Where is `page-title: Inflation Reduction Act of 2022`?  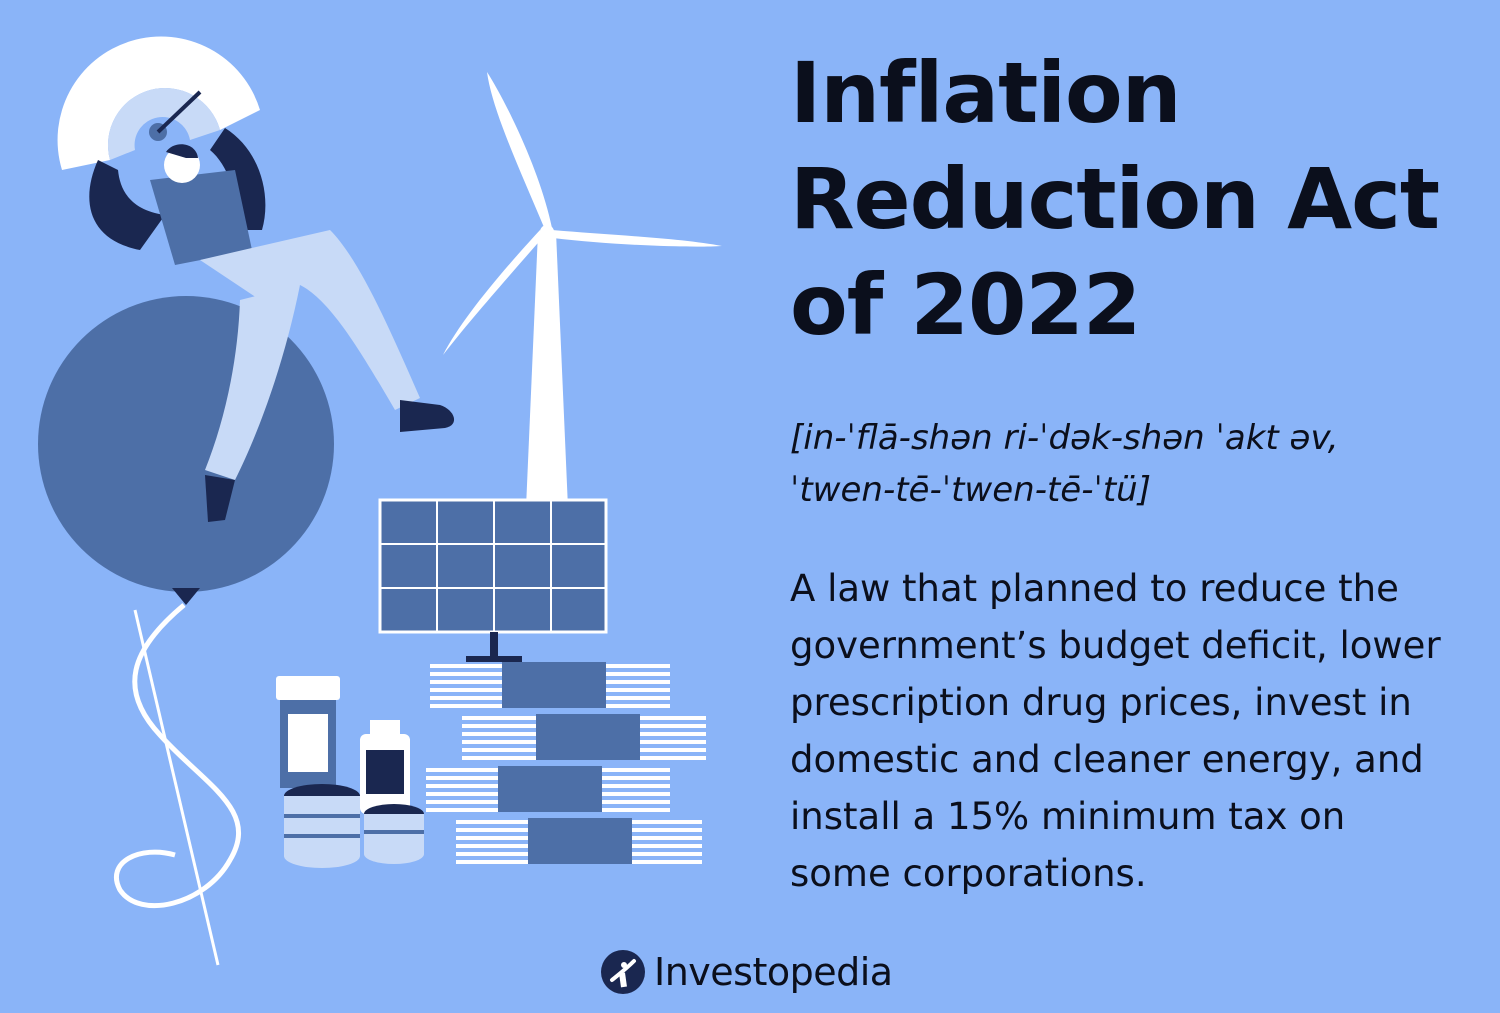 page-title: Inflation Reduction Act of 2022 is located at coordinates (1130, 199).